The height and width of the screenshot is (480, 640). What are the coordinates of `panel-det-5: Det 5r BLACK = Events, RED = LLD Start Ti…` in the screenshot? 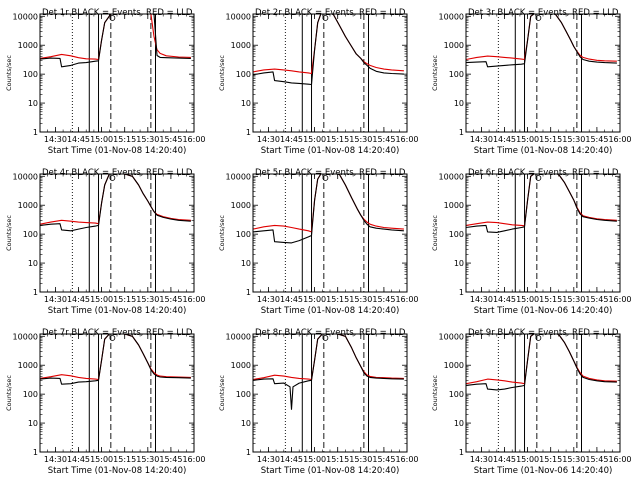 It's located at (318, 242).